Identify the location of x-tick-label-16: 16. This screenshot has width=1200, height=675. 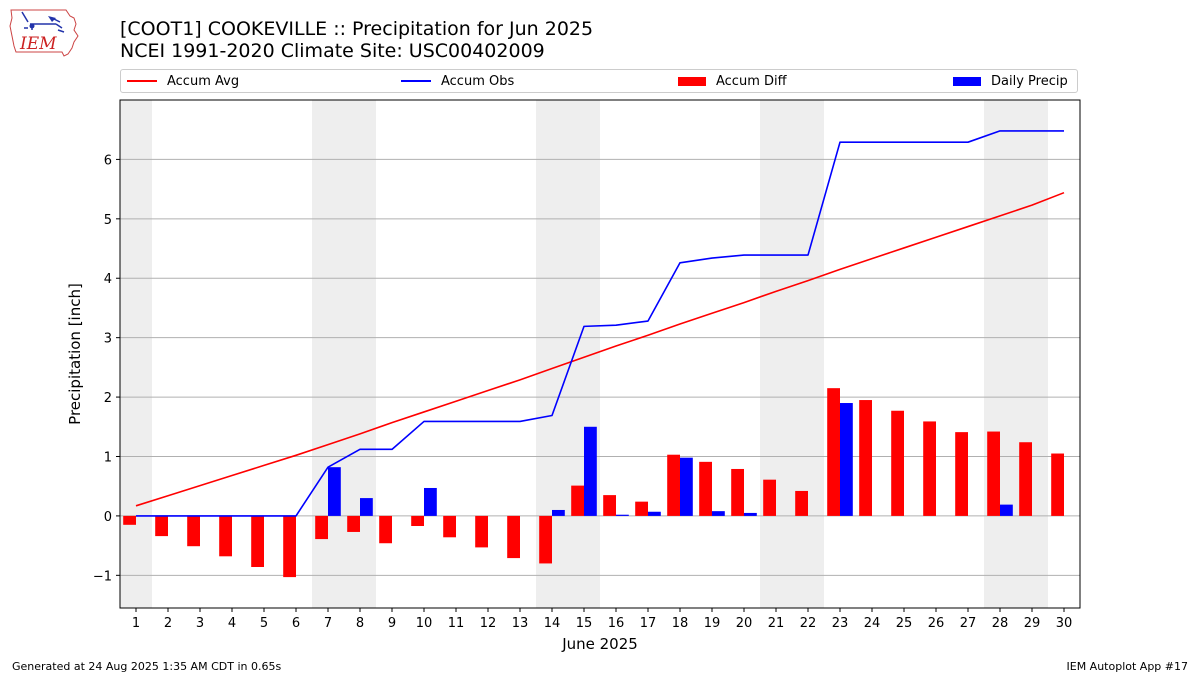
(616, 623).